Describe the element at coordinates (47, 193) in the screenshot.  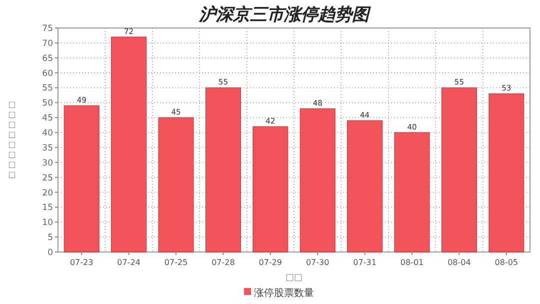
I see `y-tick-label: 20` at that location.